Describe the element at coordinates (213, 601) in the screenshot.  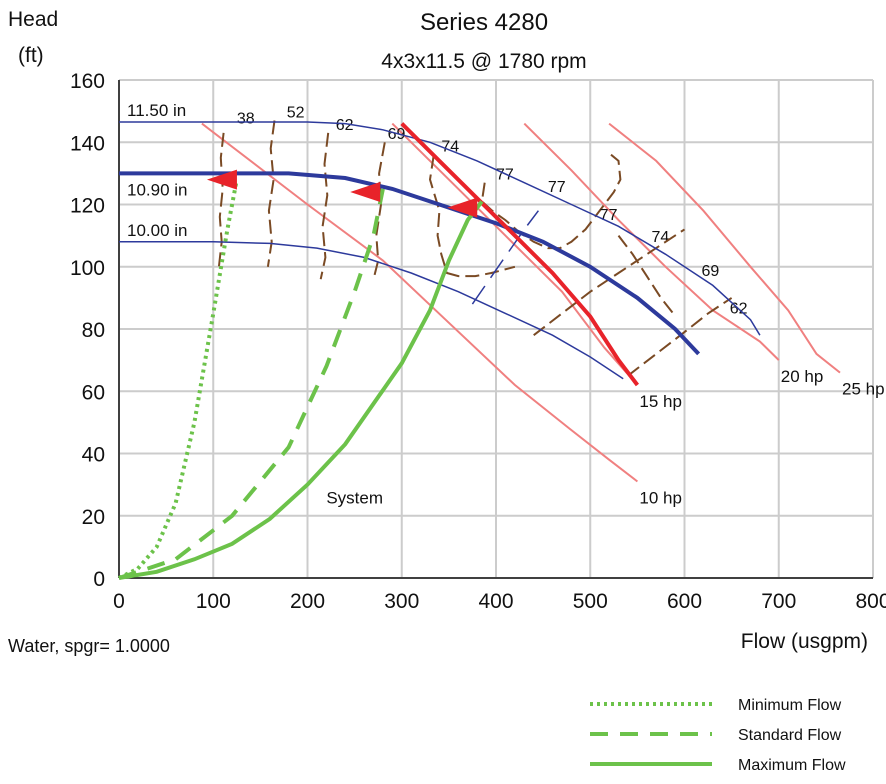
I see `x-tick-label: 100` at that location.